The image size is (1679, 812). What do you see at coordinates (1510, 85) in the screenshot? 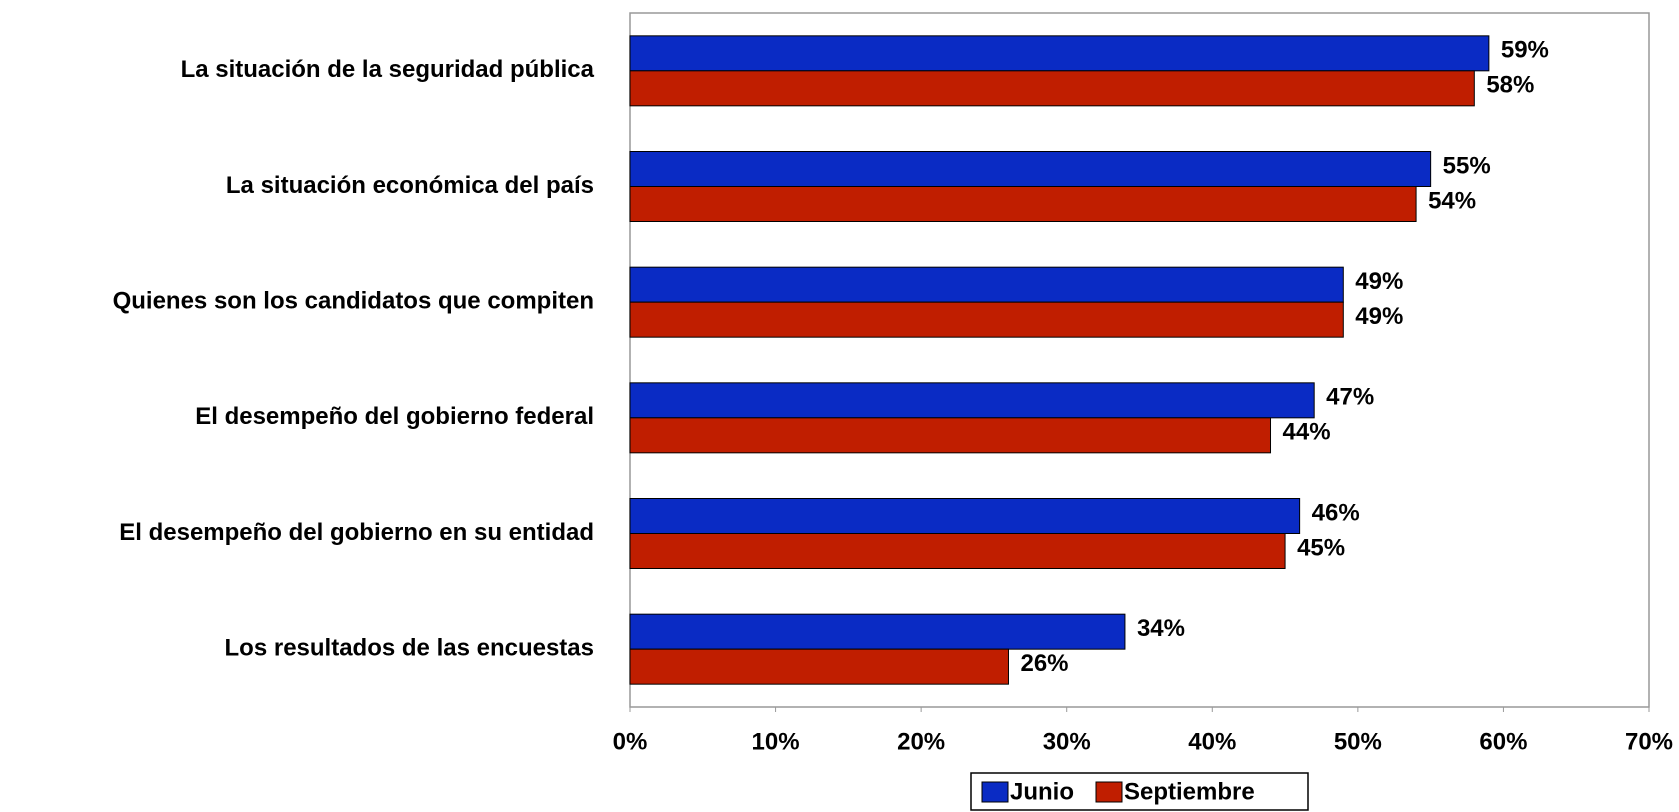
I see `value-label: 58%` at bounding box center [1510, 85].